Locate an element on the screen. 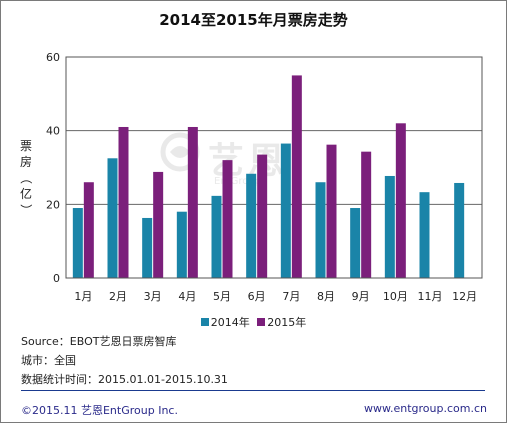 This screenshot has width=507, height=423. x-tick-label: 11月 is located at coordinates (430, 296).